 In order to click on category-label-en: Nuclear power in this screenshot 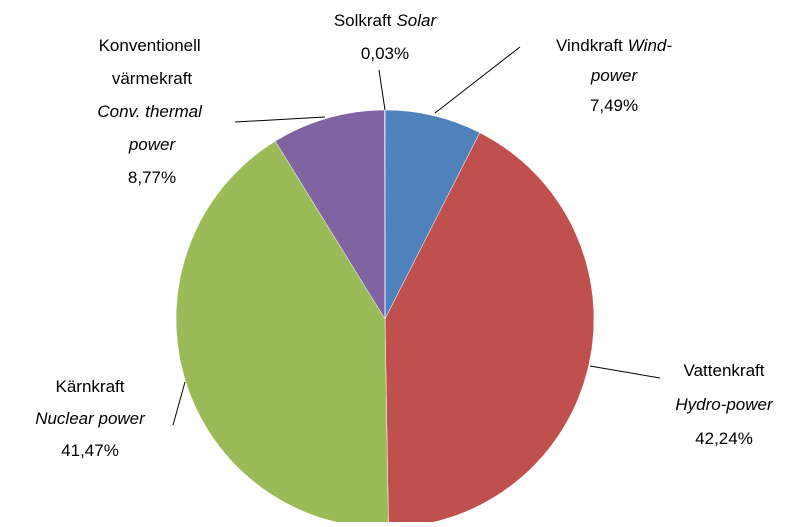, I will do `click(90, 418)`.